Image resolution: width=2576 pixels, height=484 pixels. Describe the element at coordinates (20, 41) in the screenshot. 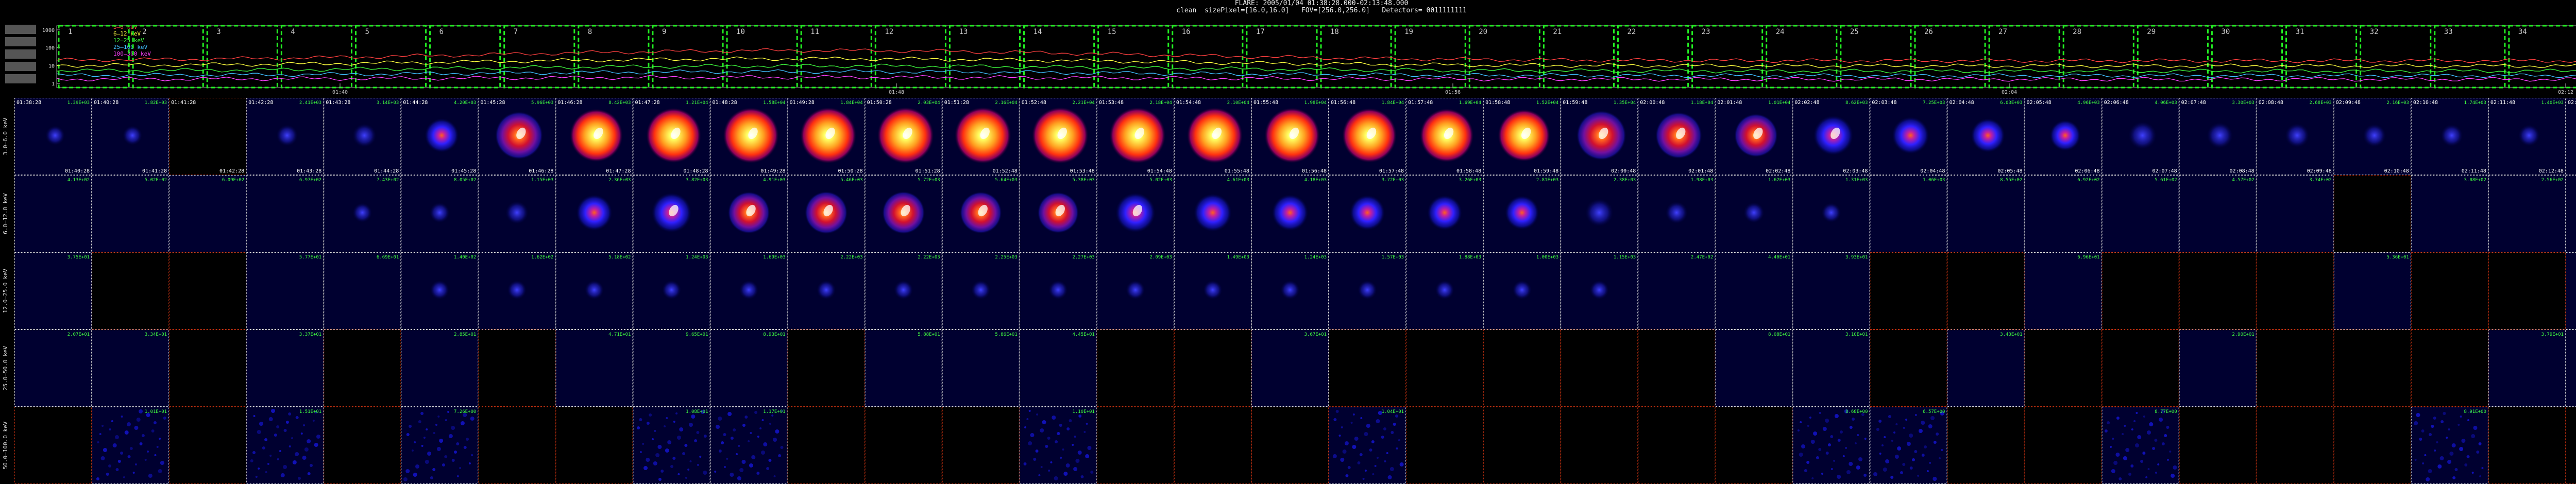

I see `left-scale-block` at that location.